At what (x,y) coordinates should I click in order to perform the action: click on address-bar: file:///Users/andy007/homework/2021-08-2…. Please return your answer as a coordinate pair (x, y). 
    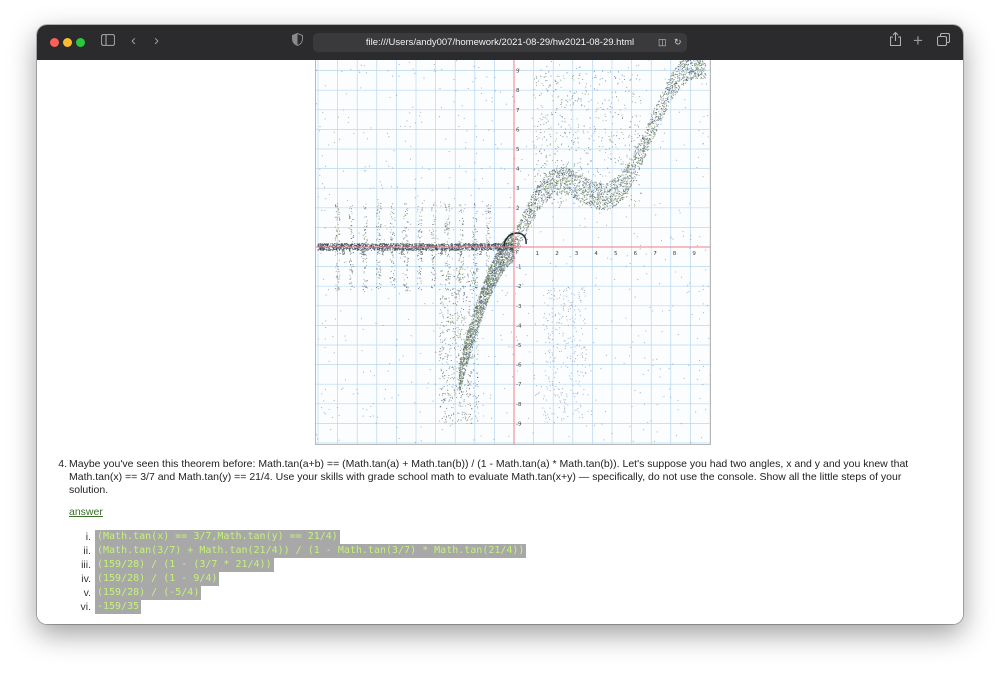
    Looking at the image, I should click on (500, 42).